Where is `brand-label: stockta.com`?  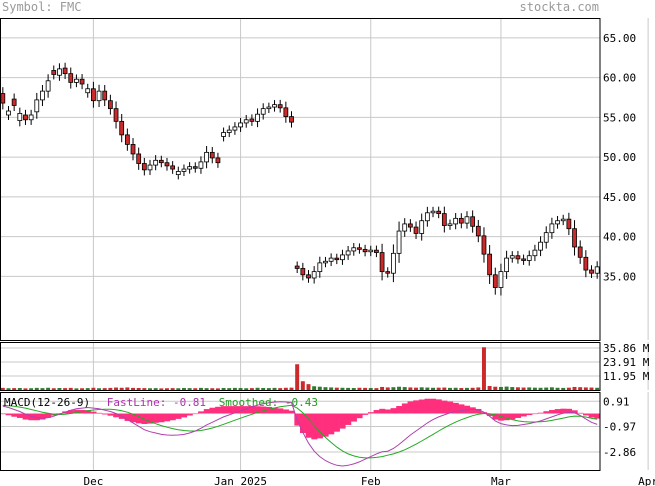 brand-label: stockta.com is located at coordinates (559, 7).